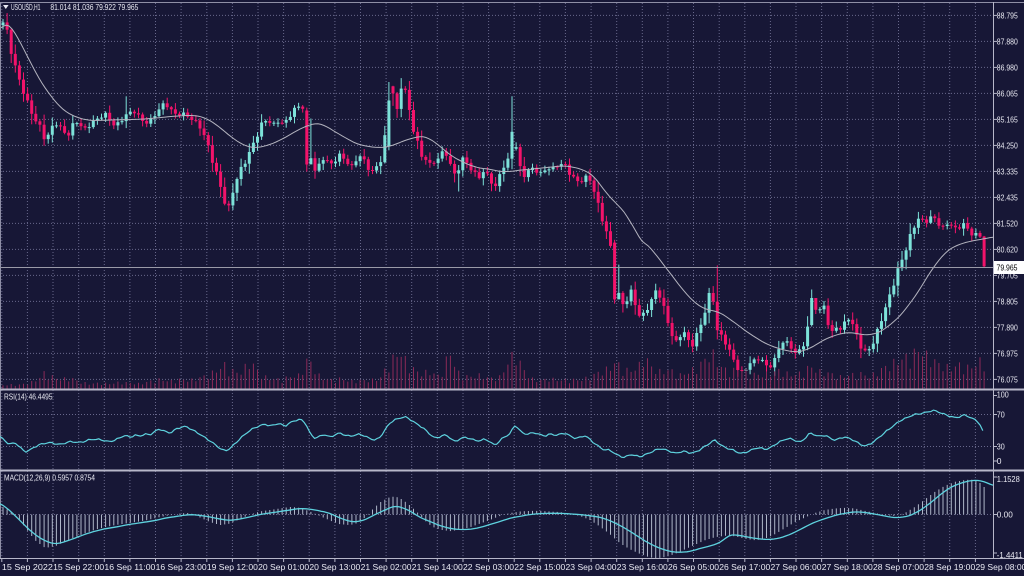  I want to click on svg-text: 88.795, so click(1007, 16).